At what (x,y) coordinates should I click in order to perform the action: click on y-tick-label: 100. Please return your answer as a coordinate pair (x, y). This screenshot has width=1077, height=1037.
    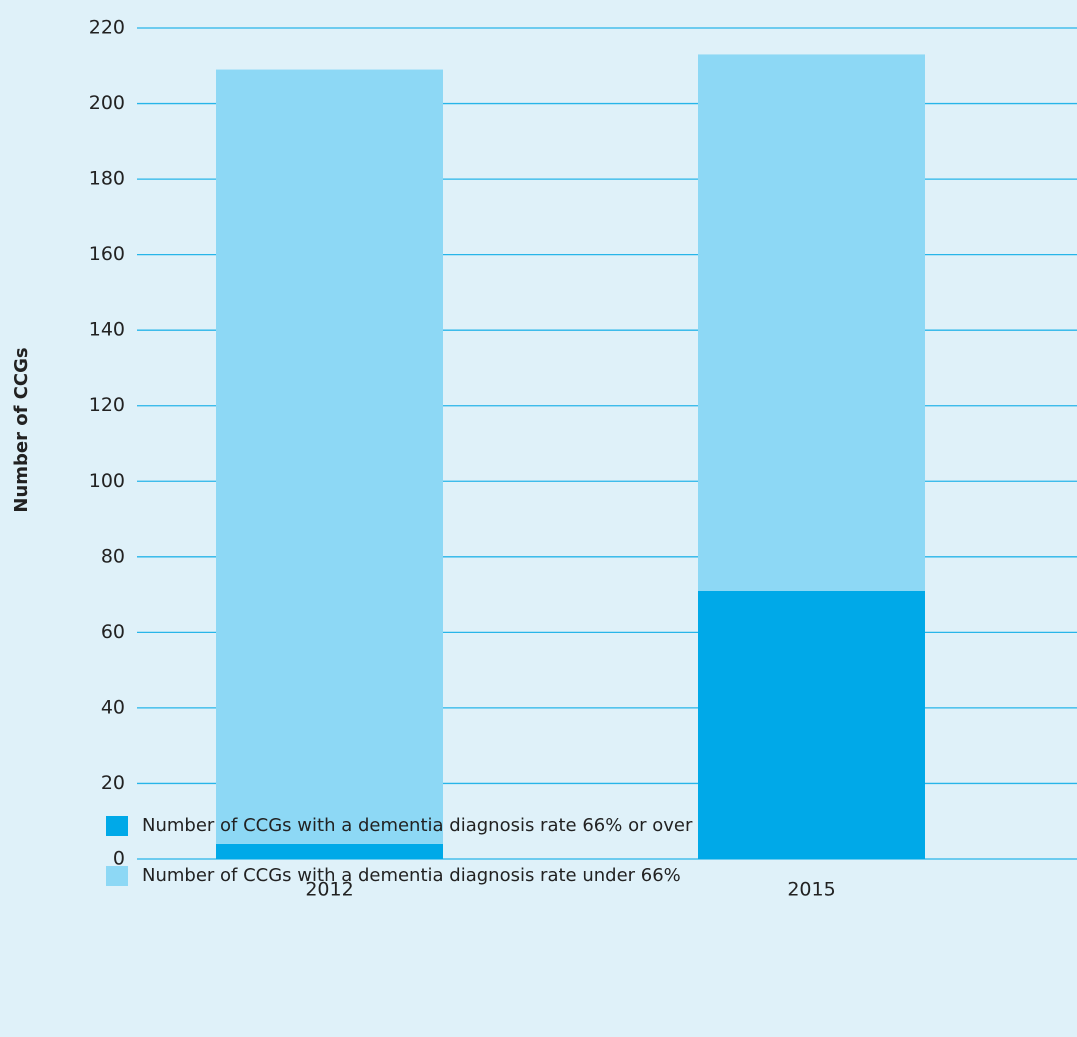
    Looking at the image, I should click on (107, 481).